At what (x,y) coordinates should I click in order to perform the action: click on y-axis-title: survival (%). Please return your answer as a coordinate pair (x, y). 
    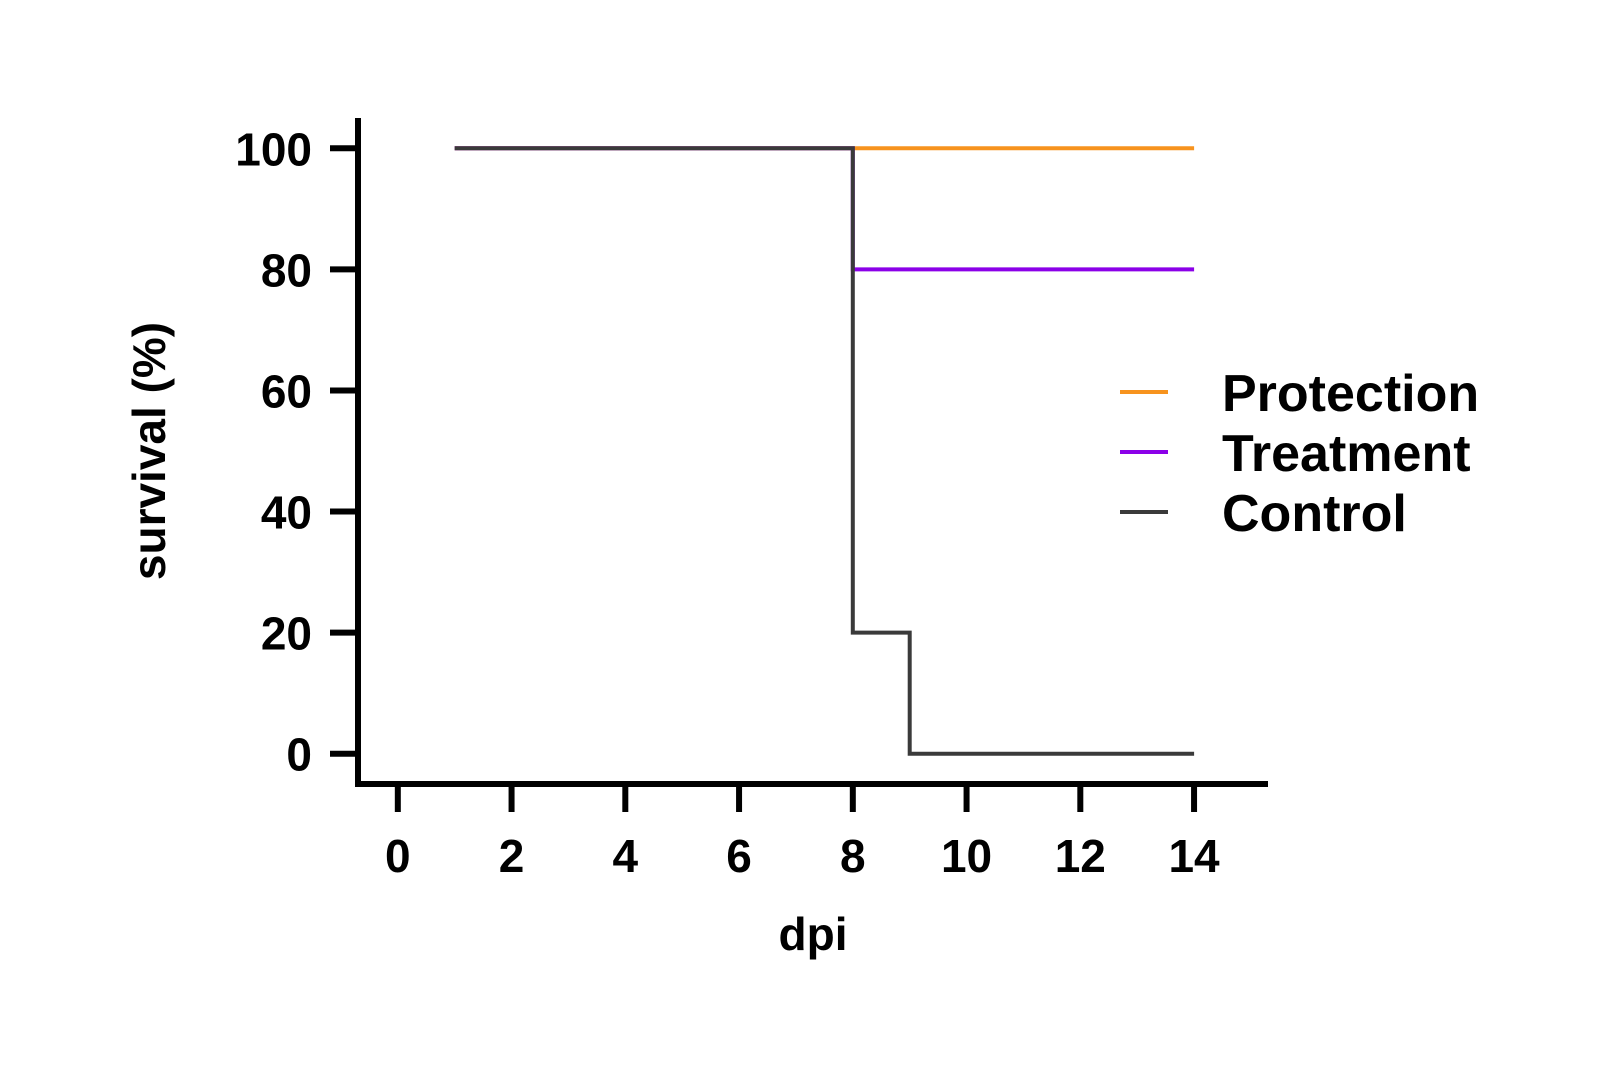
    Looking at the image, I should click on (149, 451).